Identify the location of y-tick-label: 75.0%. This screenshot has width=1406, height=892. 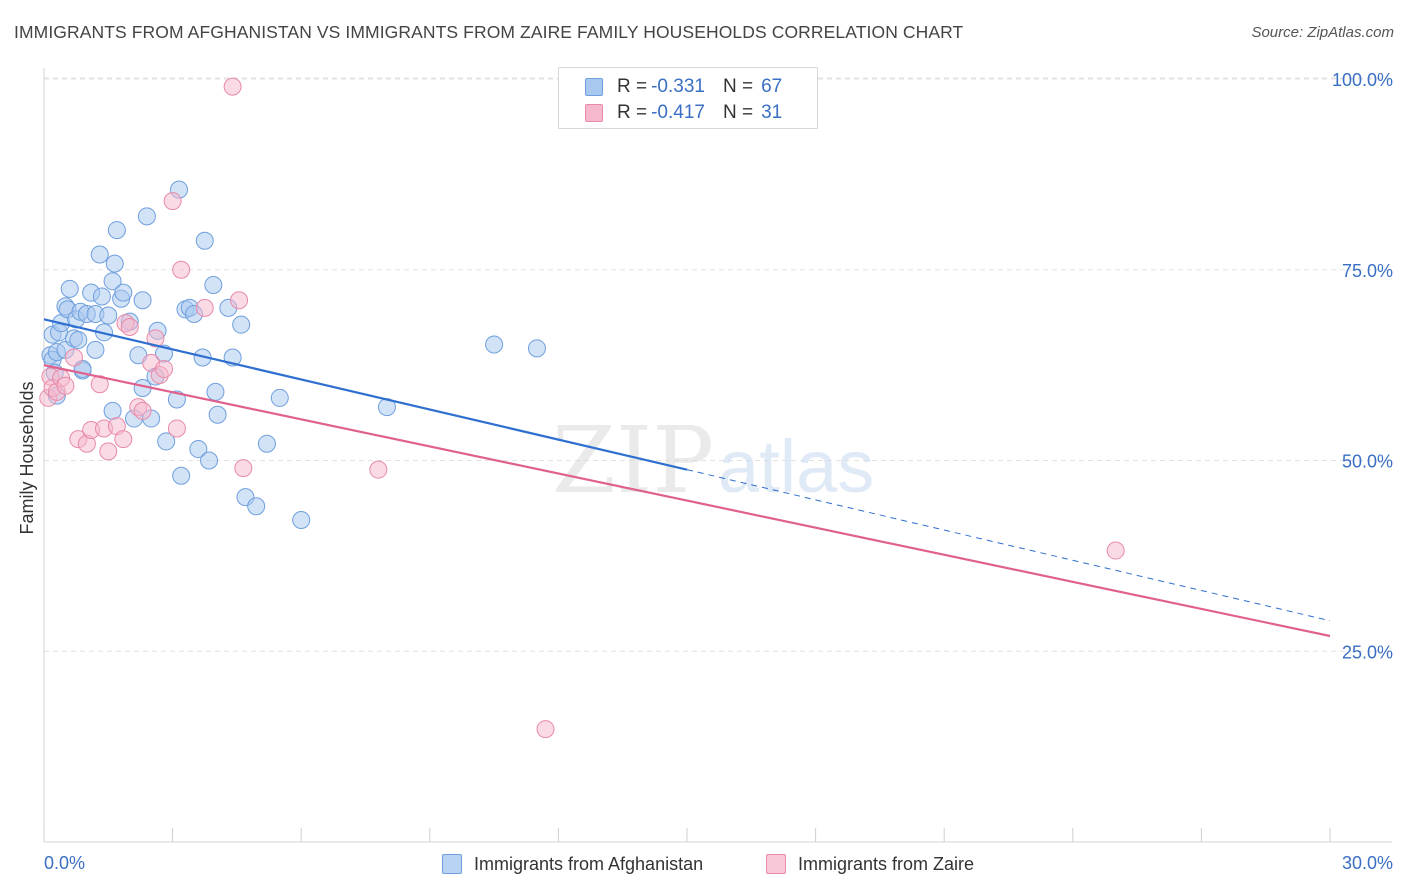
(1367, 271).